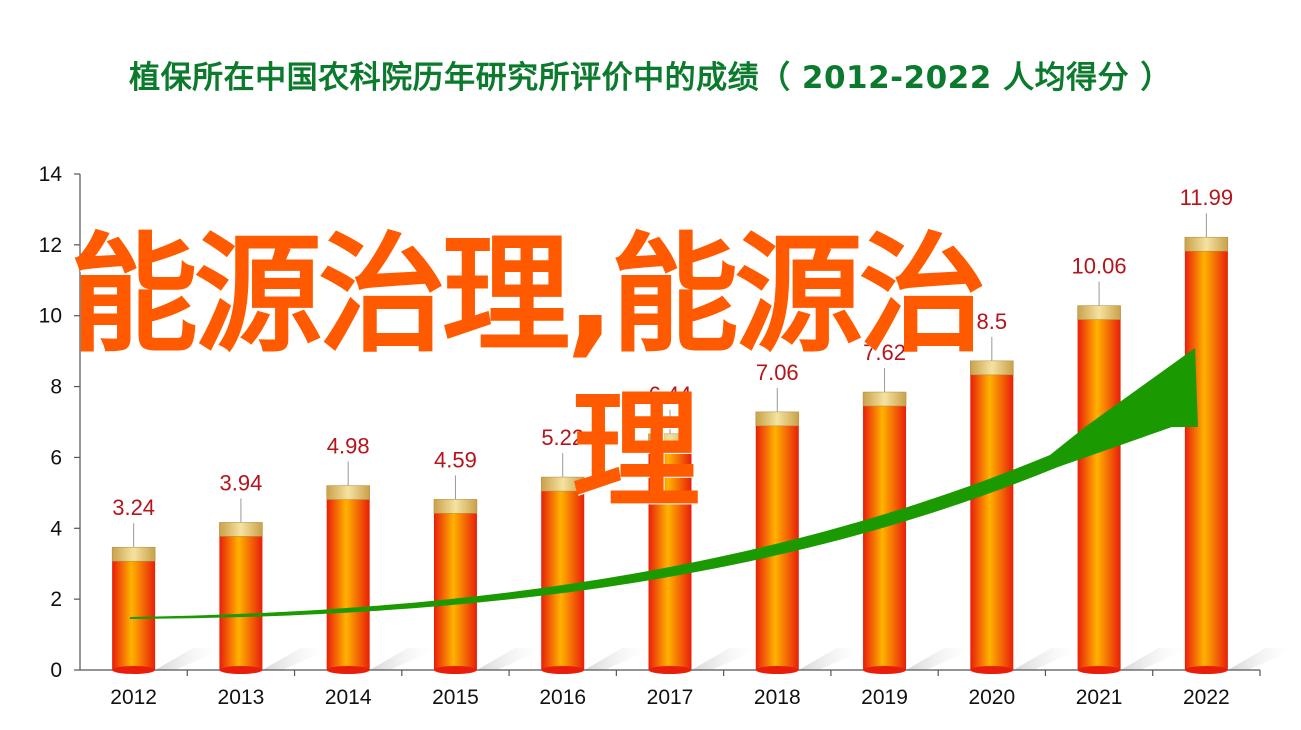 This screenshot has height=730, width=1301. I want to click on data-label: 4.98, so click(348, 446).